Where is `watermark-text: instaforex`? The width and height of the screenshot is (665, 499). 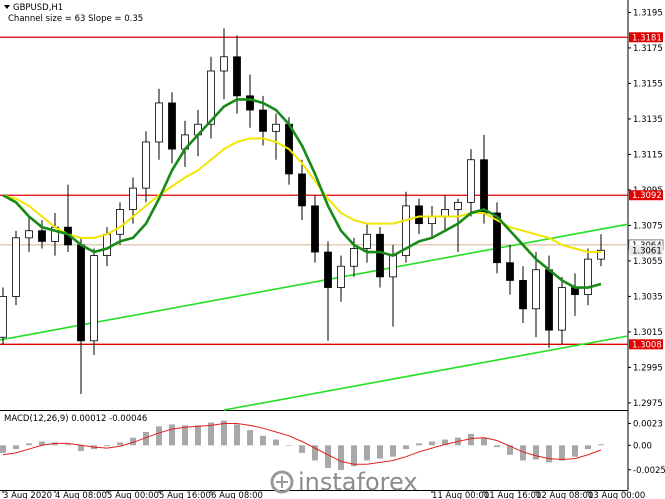 watermark-text: instaforex is located at coordinates (358, 482).